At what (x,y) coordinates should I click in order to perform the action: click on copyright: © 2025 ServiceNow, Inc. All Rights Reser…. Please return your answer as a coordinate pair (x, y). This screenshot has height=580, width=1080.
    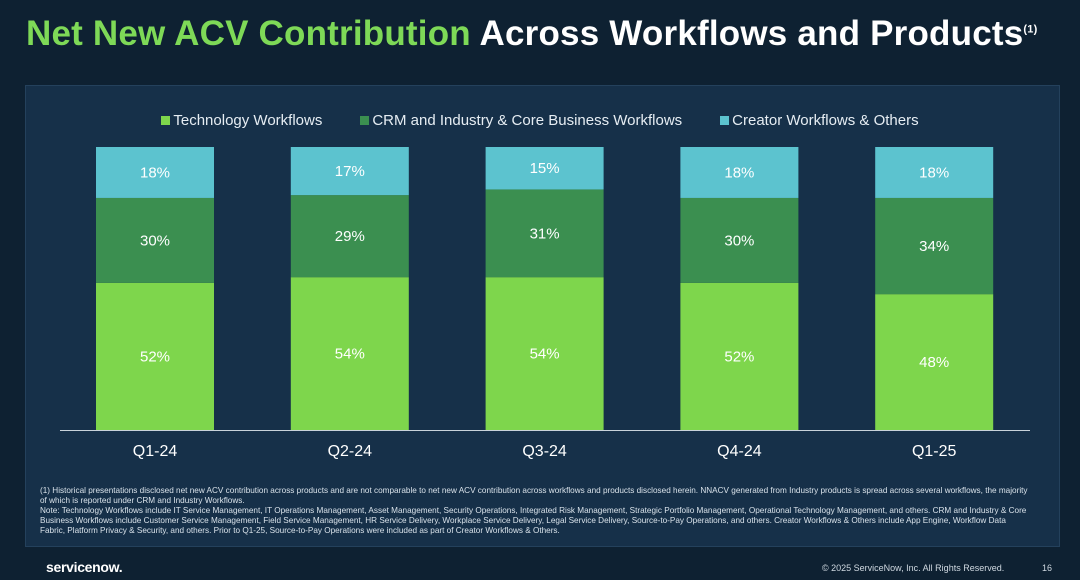
    Looking at the image, I should click on (913, 568).